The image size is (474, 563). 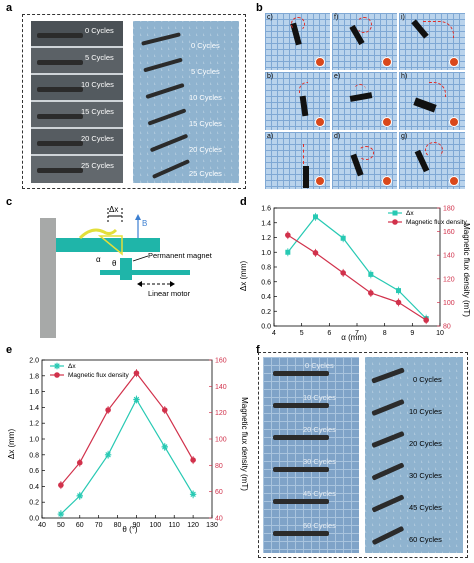 I want to click on fixed-base, so click(x=48, y=278).